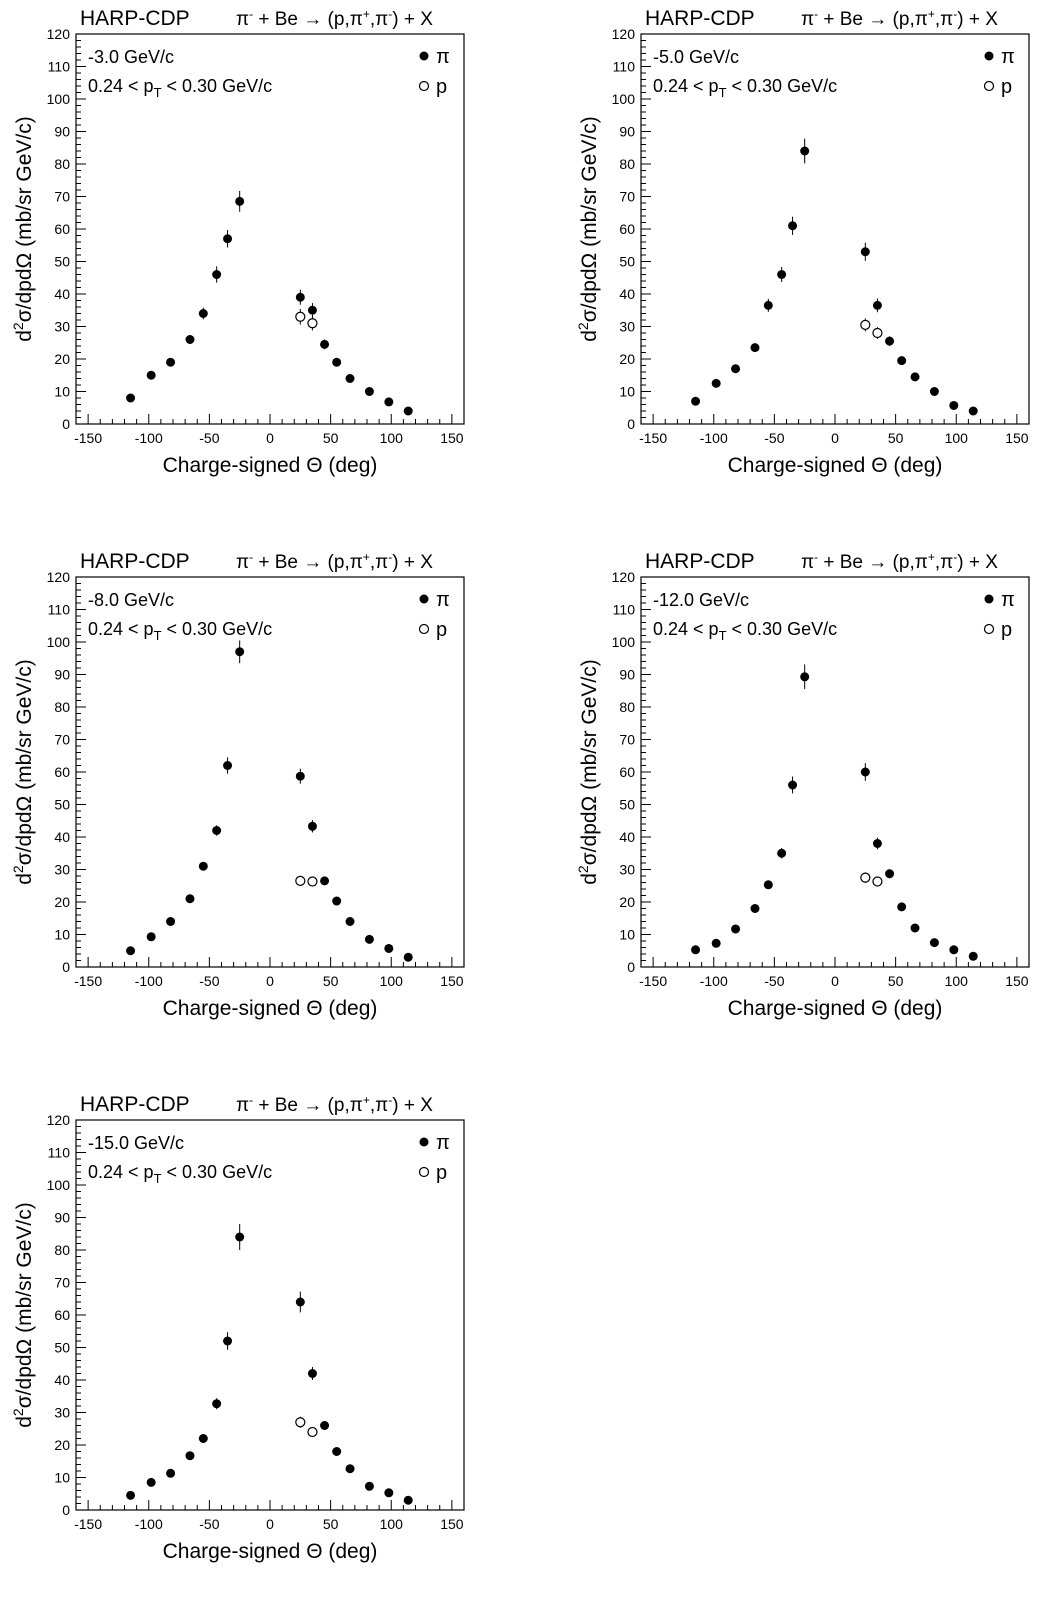 The height and width of the screenshot is (1604, 1057). What do you see at coordinates (158, 92) in the screenshot?
I see `pt-sub: T` at bounding box center [158, 92].